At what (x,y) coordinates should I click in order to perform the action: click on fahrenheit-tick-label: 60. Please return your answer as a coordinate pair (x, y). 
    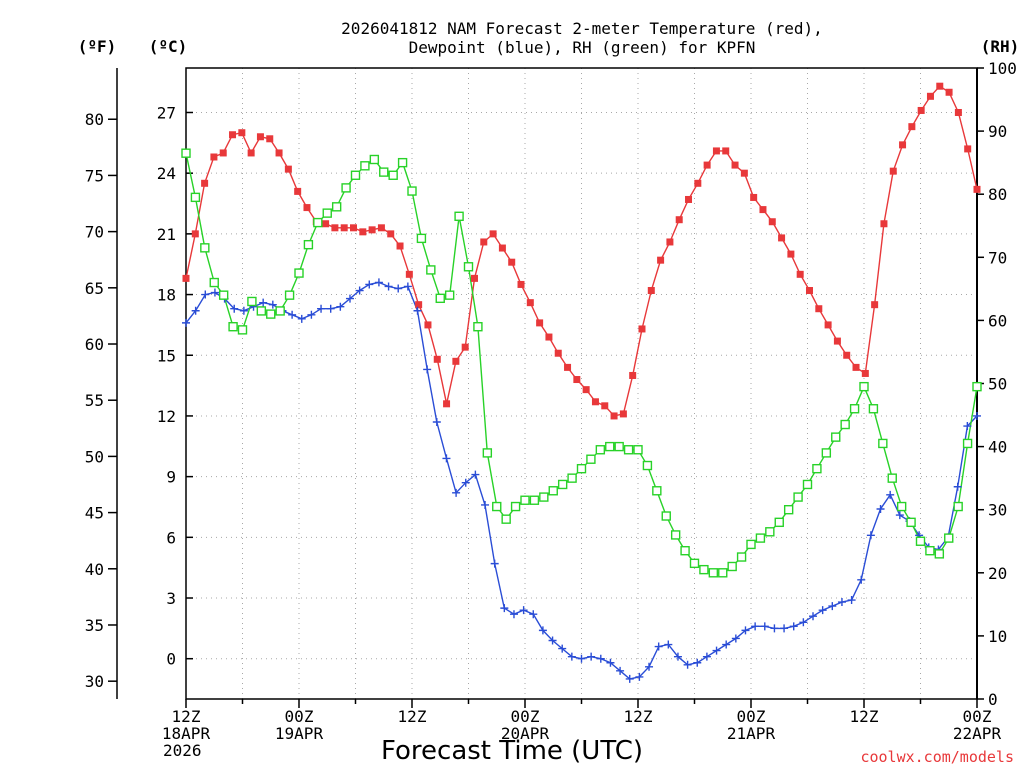
    Looking at the image, I should click on (94, 344).